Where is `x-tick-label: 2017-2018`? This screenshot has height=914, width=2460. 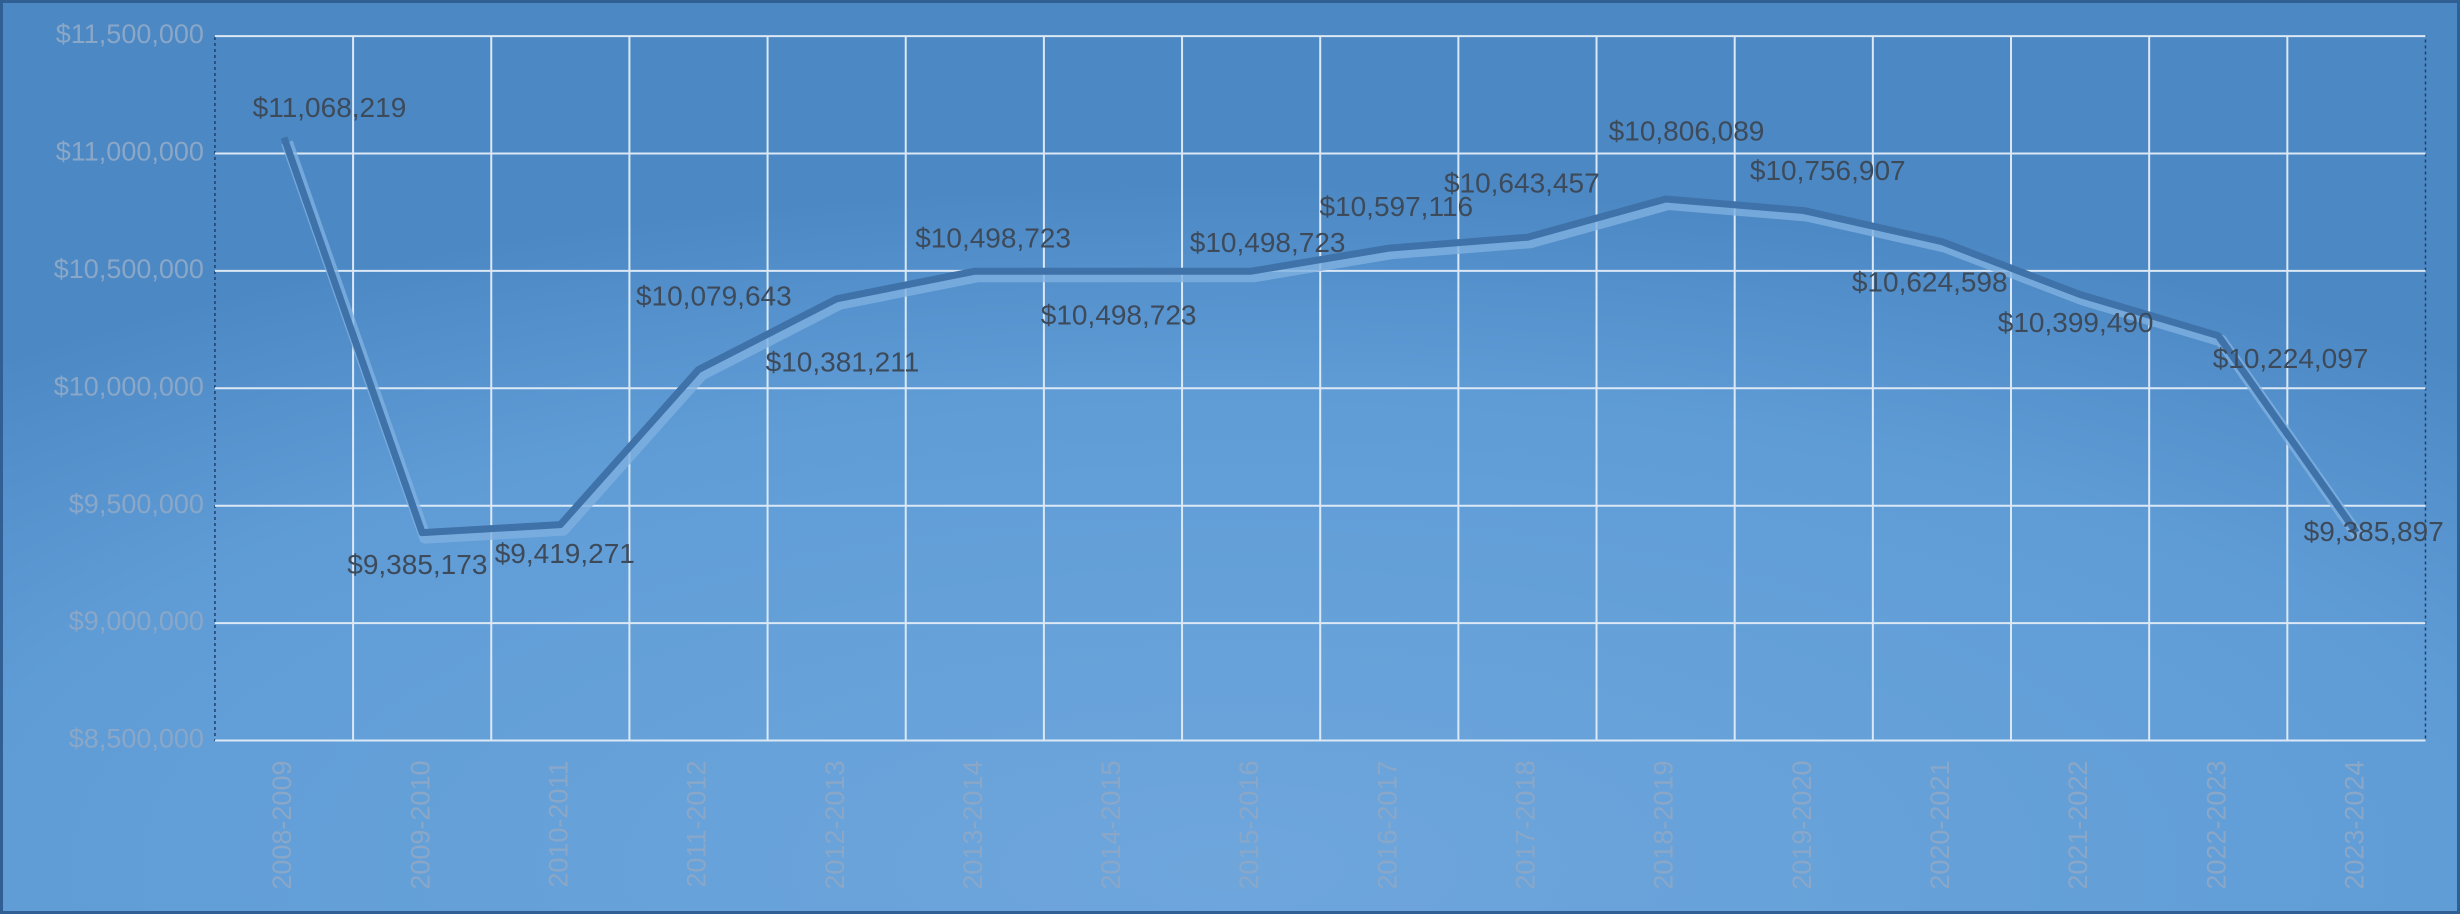 x-tick-label: 2017-2018 is located at coordinates (1526, 825).